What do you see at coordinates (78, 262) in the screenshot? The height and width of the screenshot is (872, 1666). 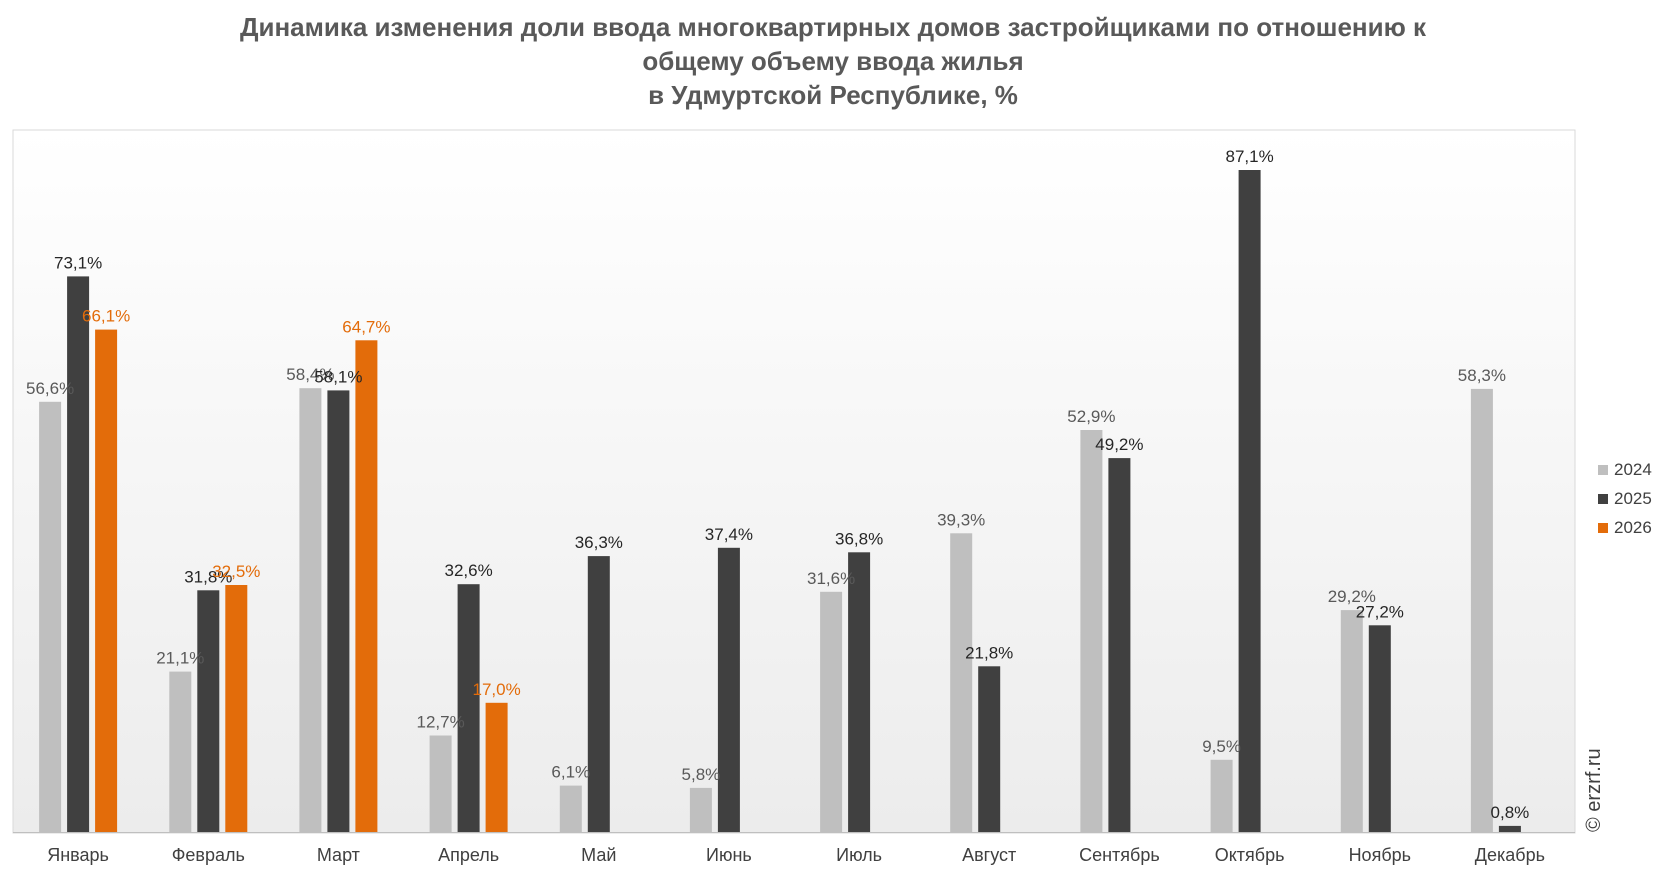 I see `data-label-2025-1: 73,1%` at bounding box center [78, 262].